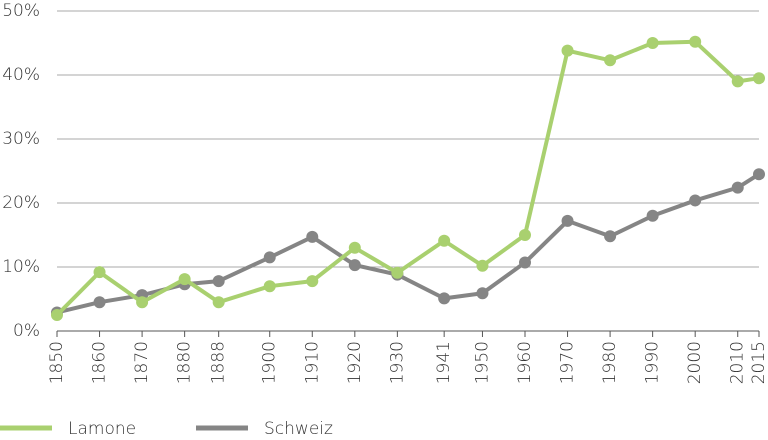 This screenshot has height=440, width=768. What do you see at coordinates (397, 362) in the screenshot?
I see `x-tick-label: 1930` at bounding box center [397, 362].